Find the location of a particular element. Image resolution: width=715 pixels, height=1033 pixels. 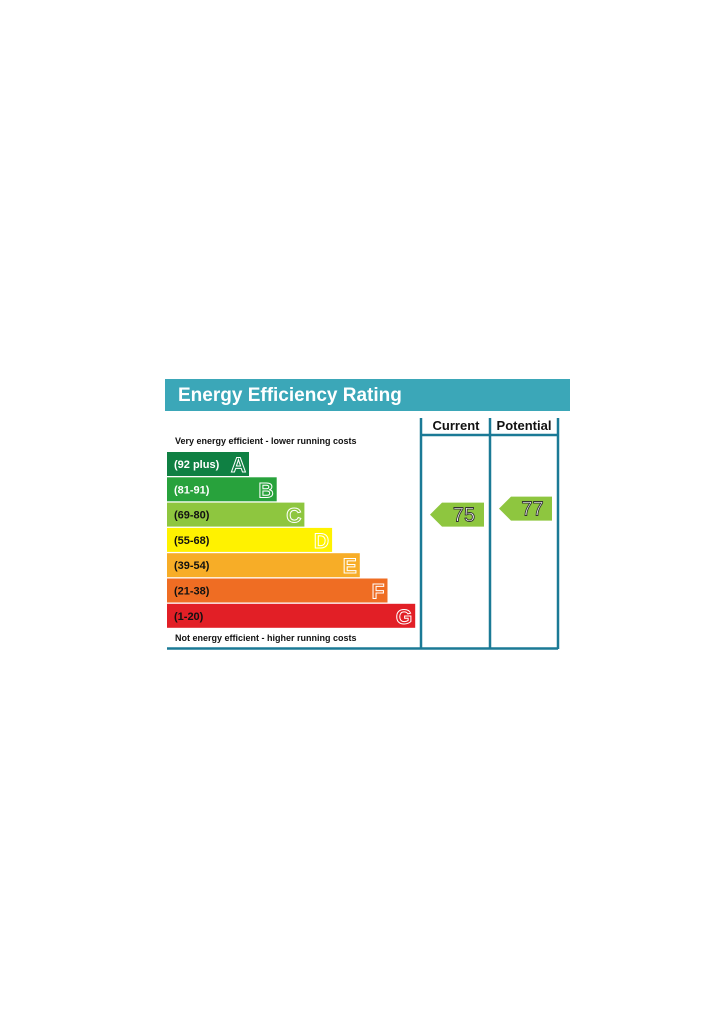

band-c: (69-80) C is located at coordinates (236, 515).